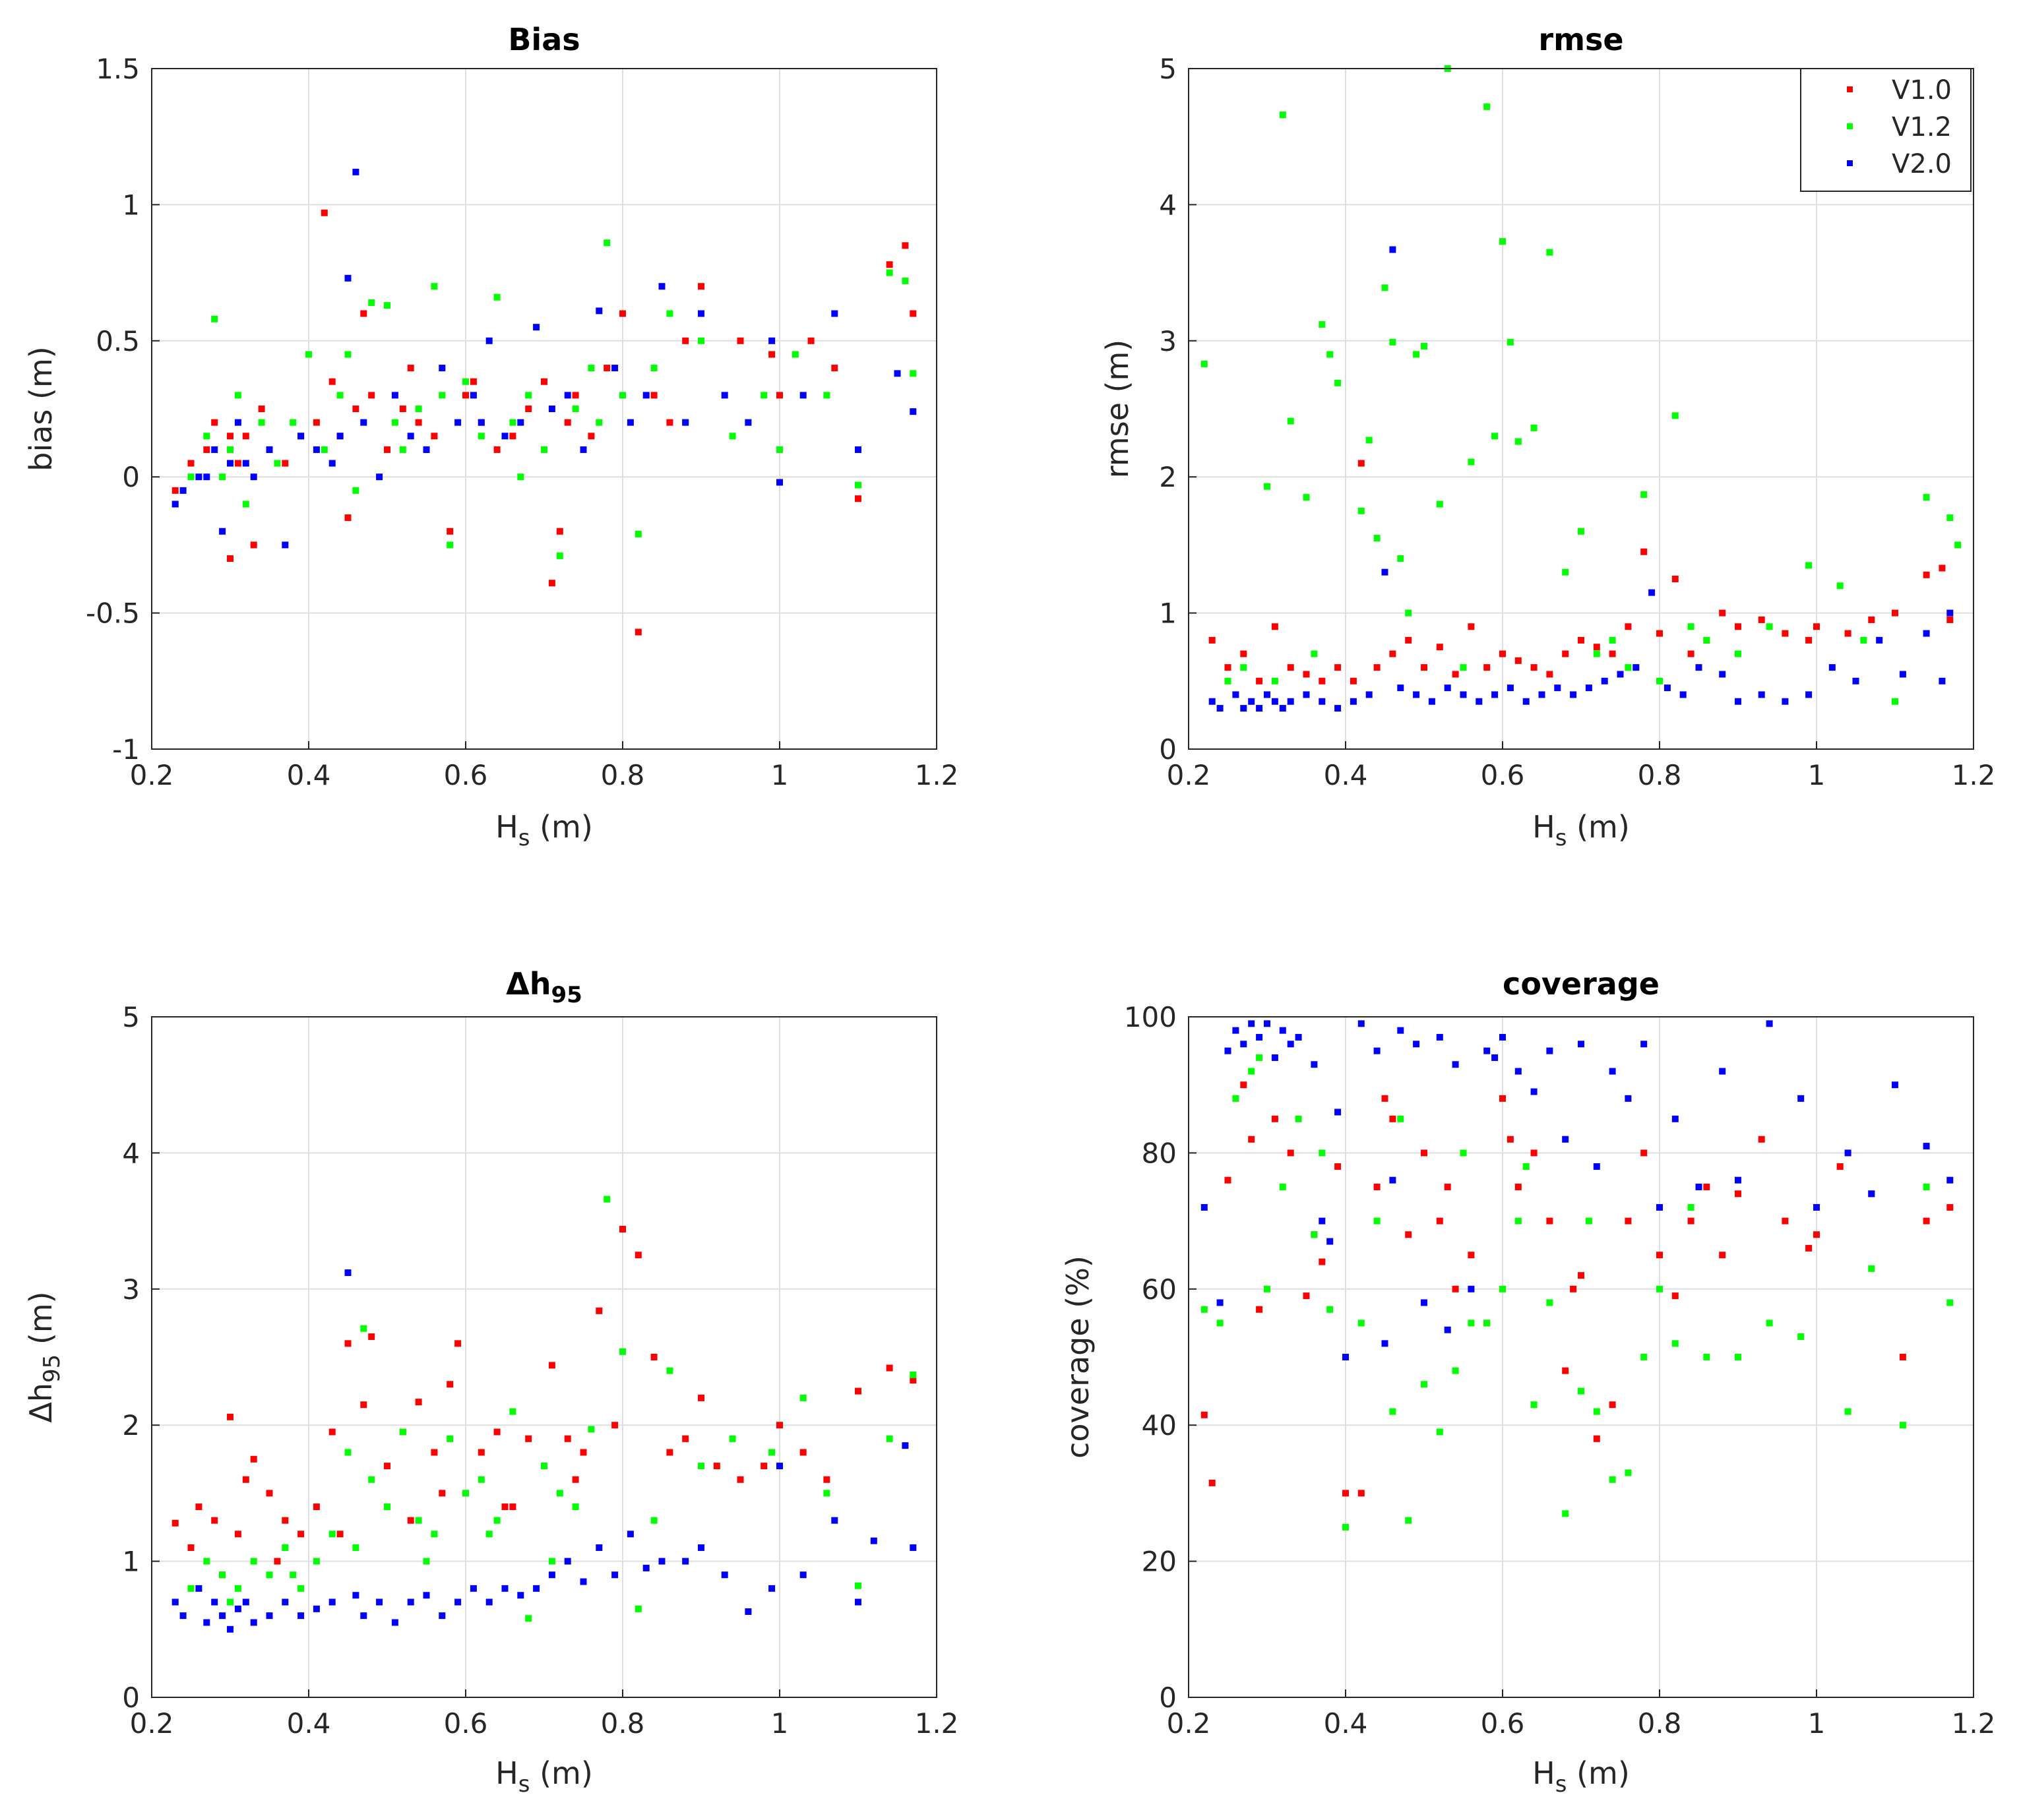 The width and height of the screenshot is (2021, 1820). I want to click on rmse-x-tick-label: 1, so click(1817, 775).